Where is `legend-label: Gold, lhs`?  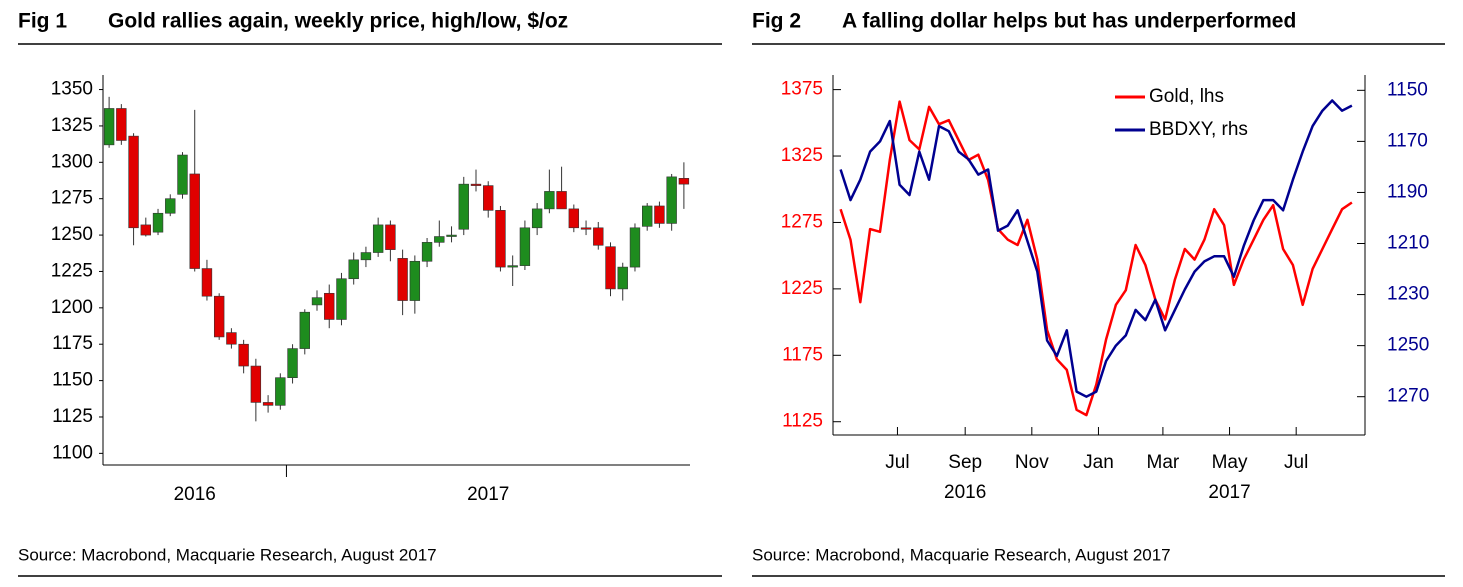 legend-label: Gold, lhs is located at coordinates (1186, 96).